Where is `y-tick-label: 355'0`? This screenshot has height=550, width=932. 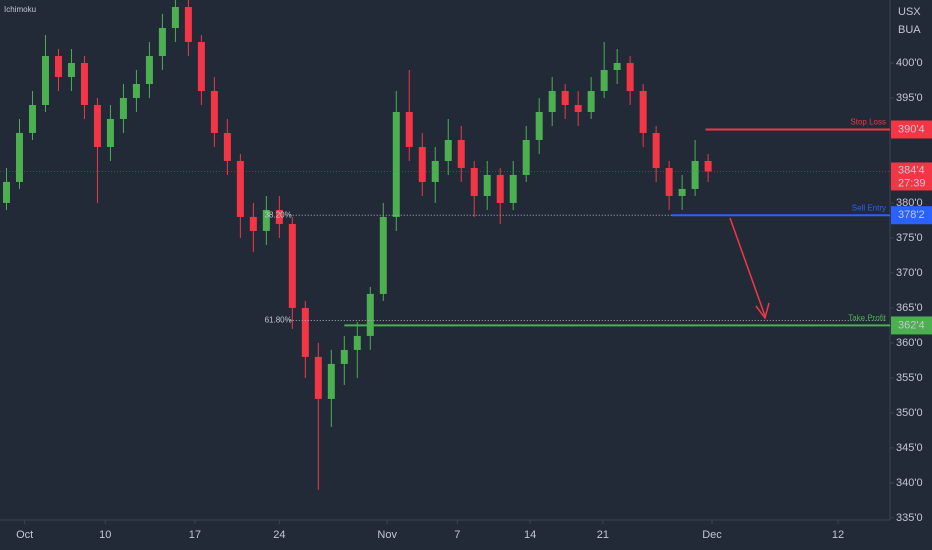 y-tick-label: 355'0 is located at coordinates (909, 378).